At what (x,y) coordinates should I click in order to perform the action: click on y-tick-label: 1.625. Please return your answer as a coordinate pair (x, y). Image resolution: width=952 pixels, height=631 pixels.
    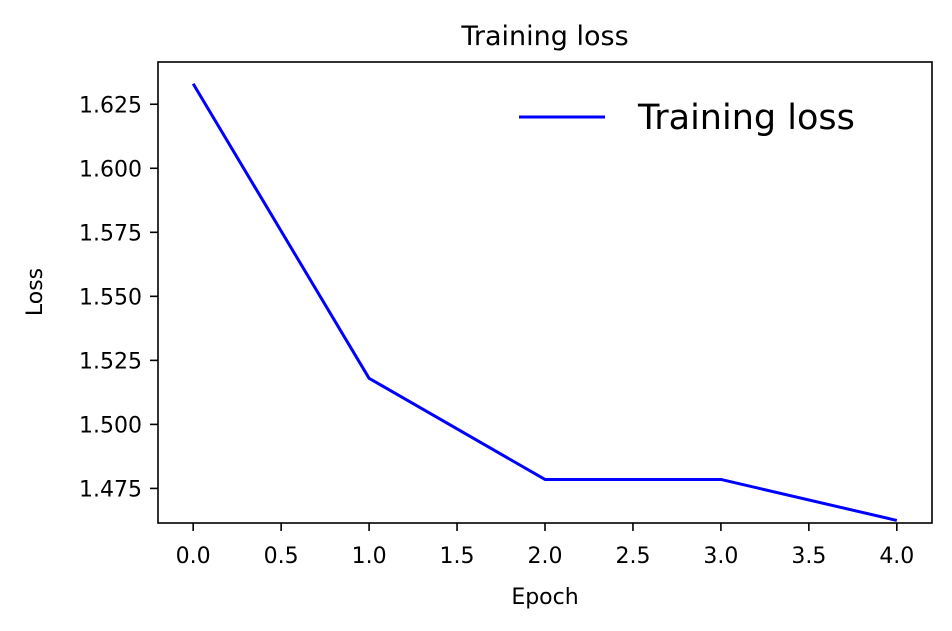
    Looking at the image, I should click on (110, 105).